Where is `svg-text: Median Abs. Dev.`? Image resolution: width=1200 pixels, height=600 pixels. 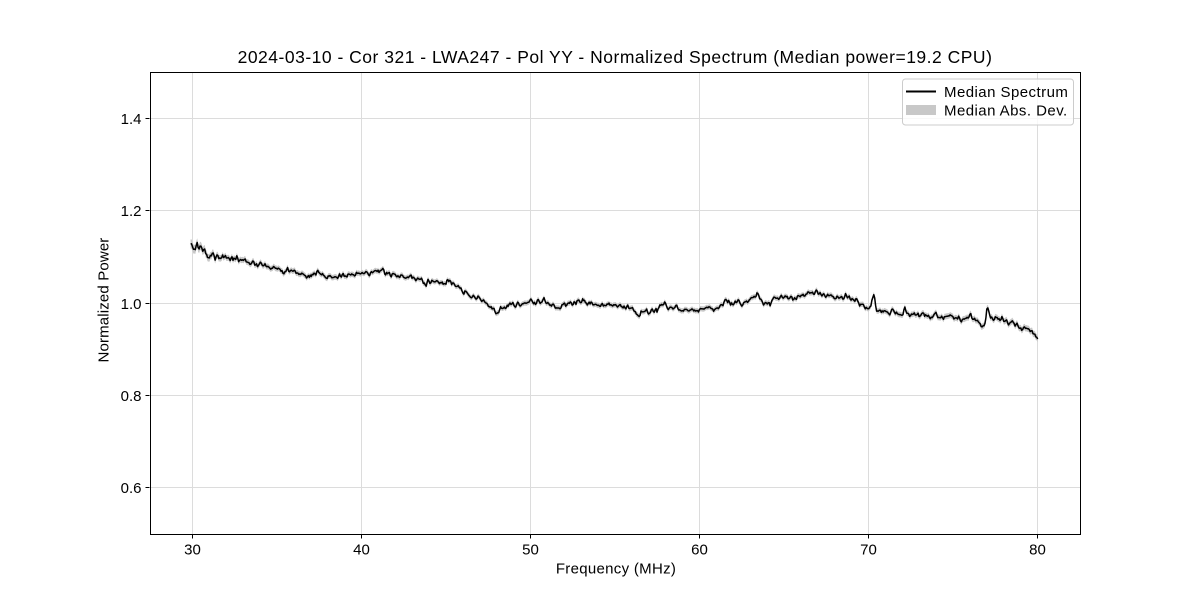
svg-text: Median Abs. Dev. is located at coordinates (1006, 111).